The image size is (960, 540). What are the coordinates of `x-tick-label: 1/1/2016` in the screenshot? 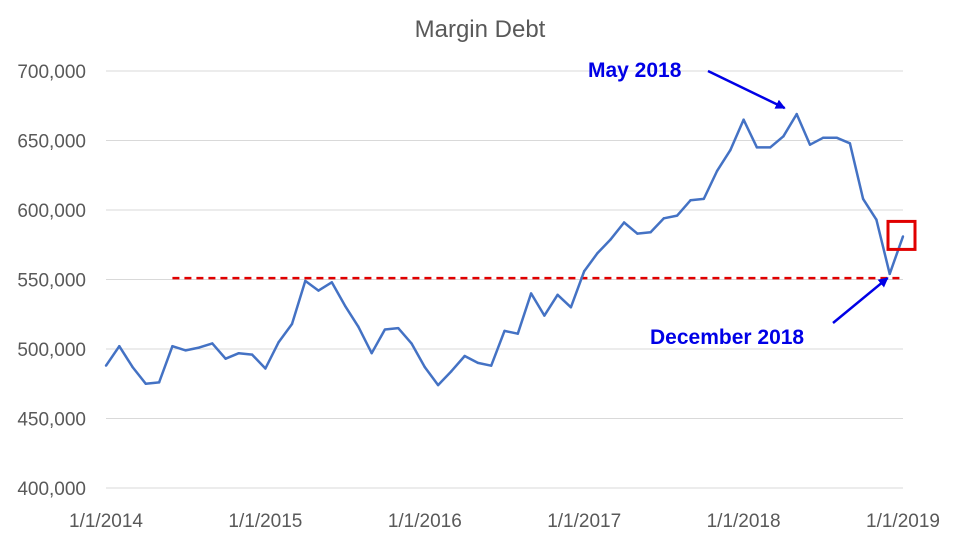 It's located at (425, 521).